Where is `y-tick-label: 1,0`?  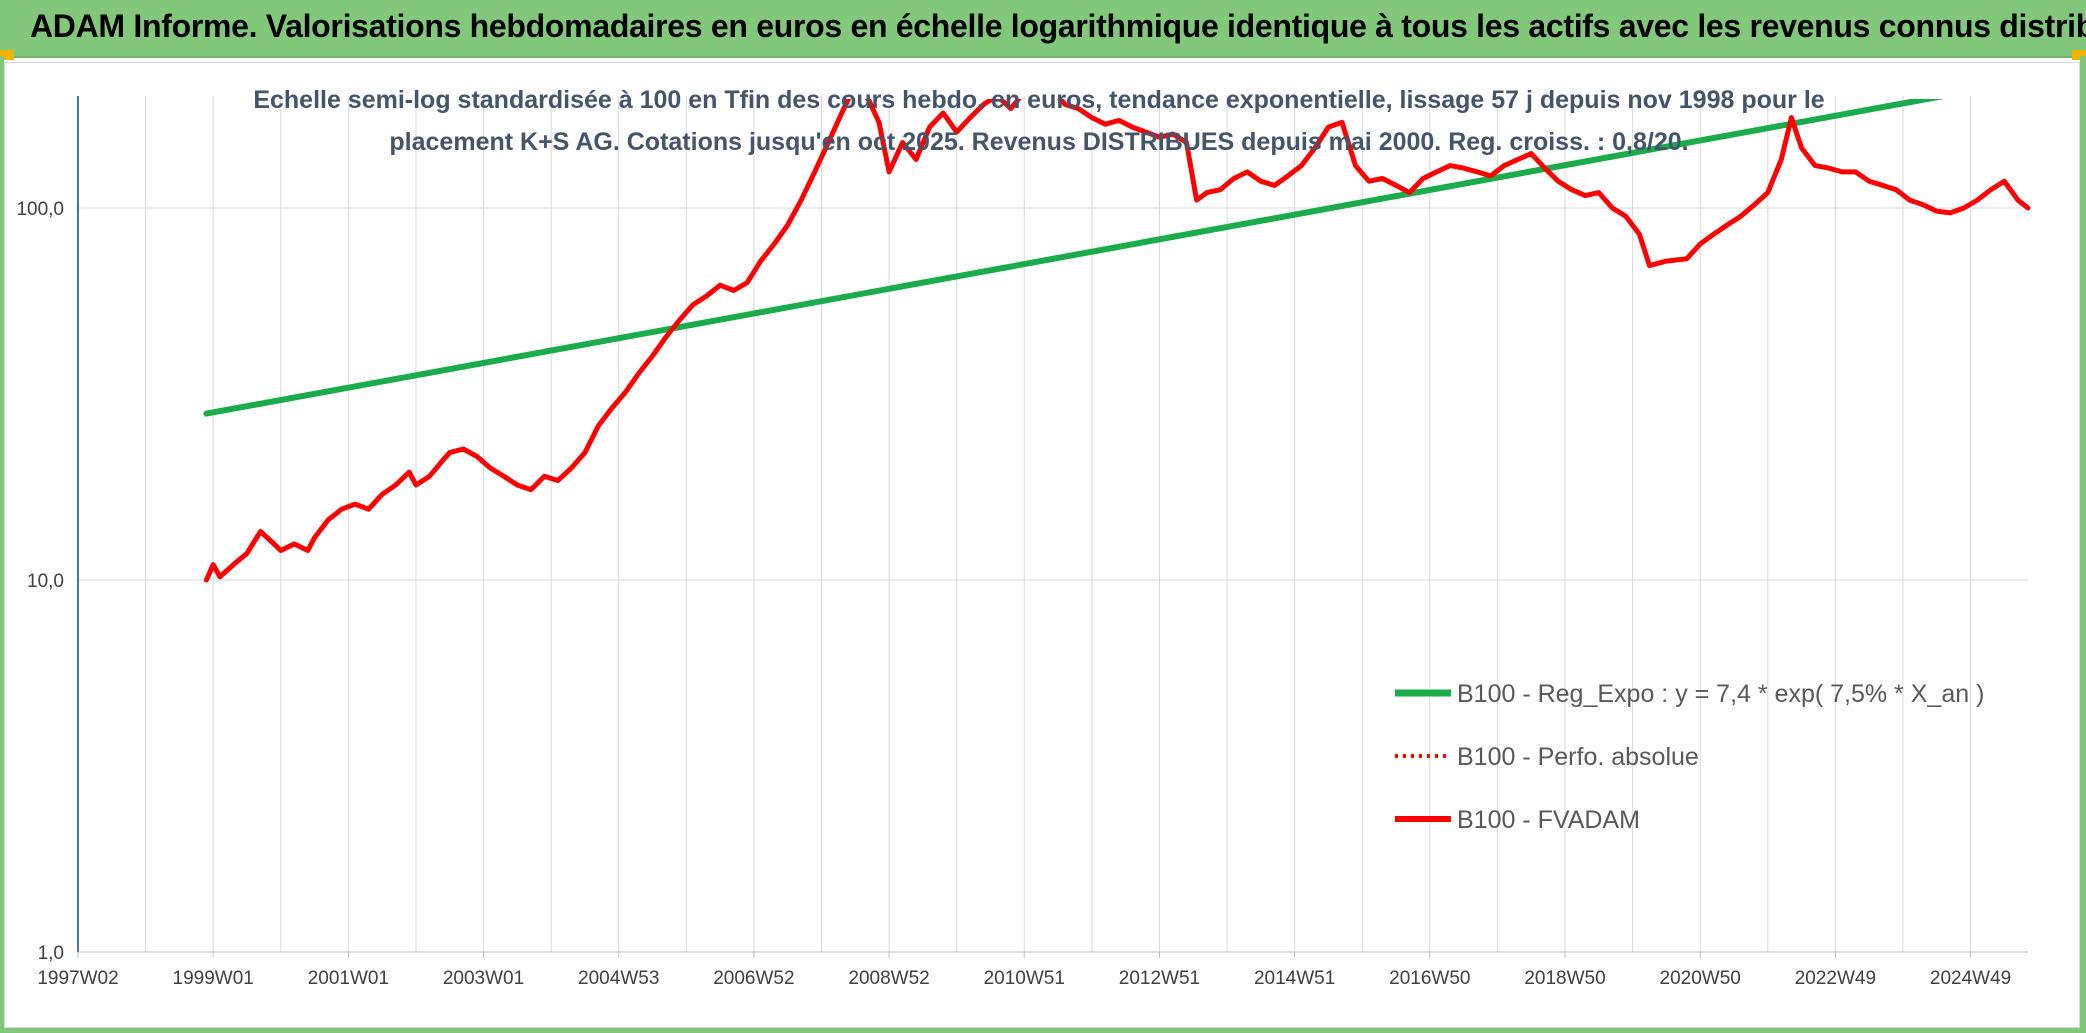
y-tick-label: 1,0 is located at coordinates (51, 953).